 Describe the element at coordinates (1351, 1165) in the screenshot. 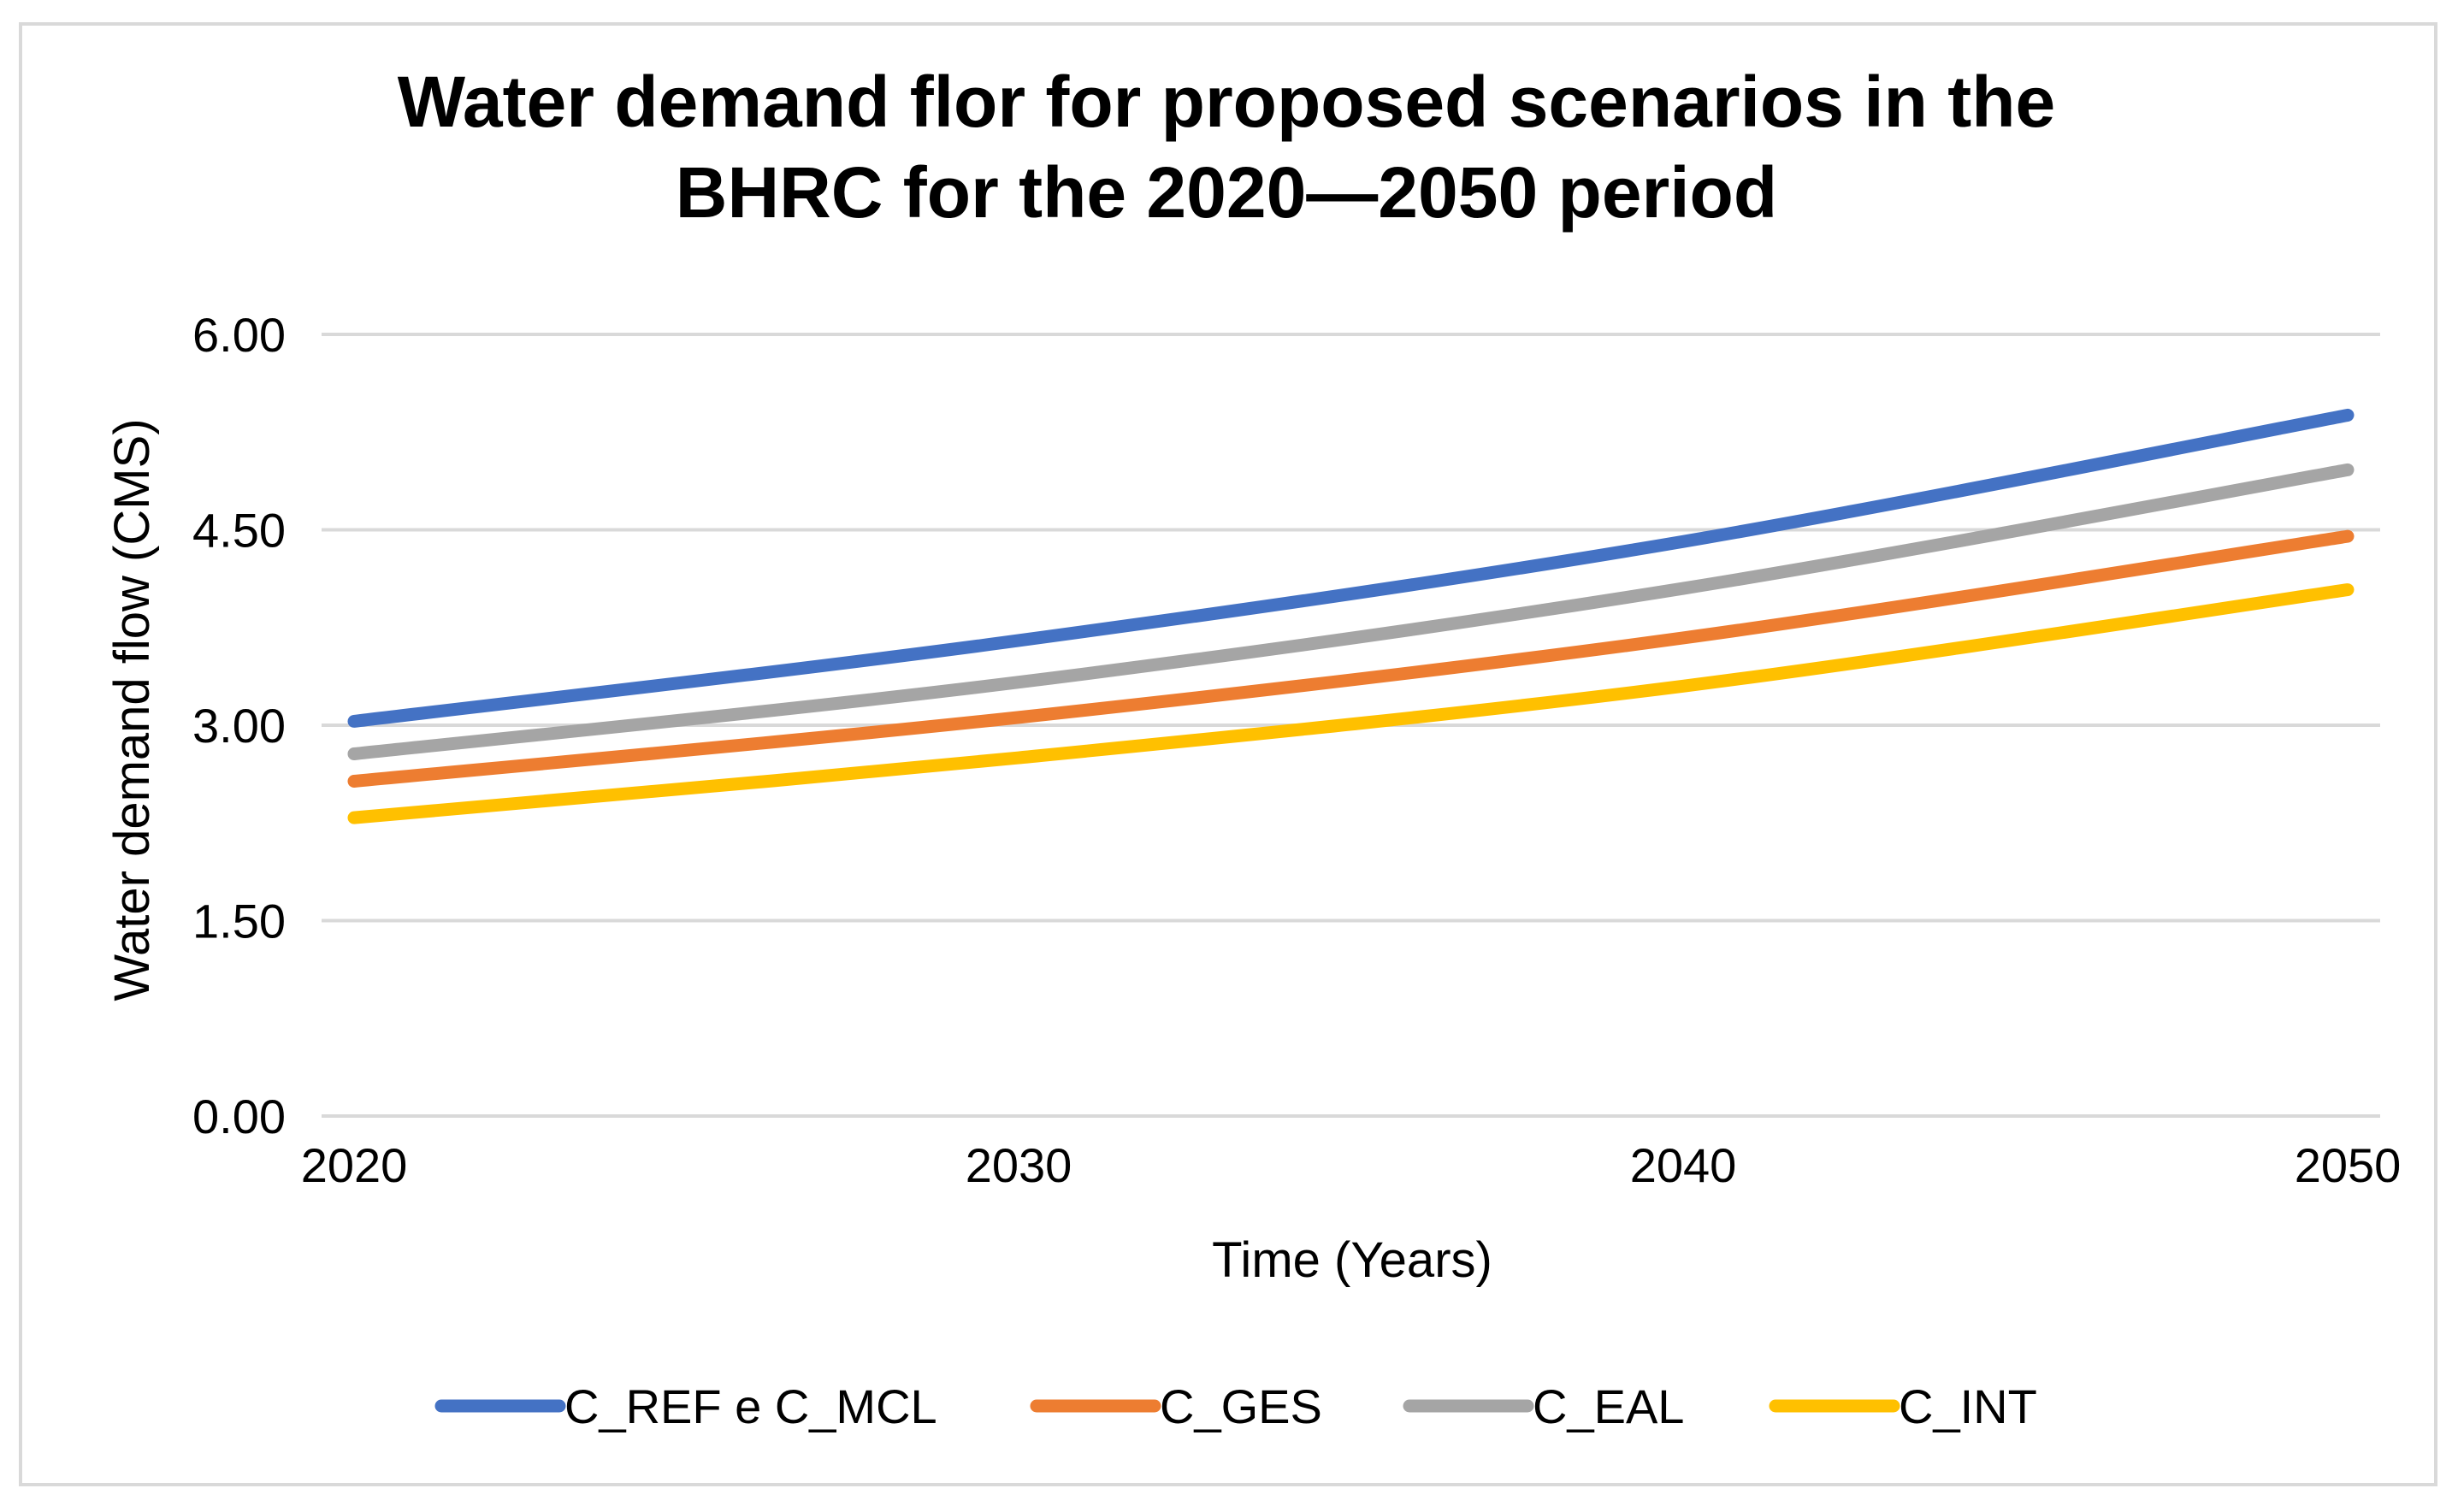

I see `x-axis-ticks: 2020 2030 2040 2050` at that location.